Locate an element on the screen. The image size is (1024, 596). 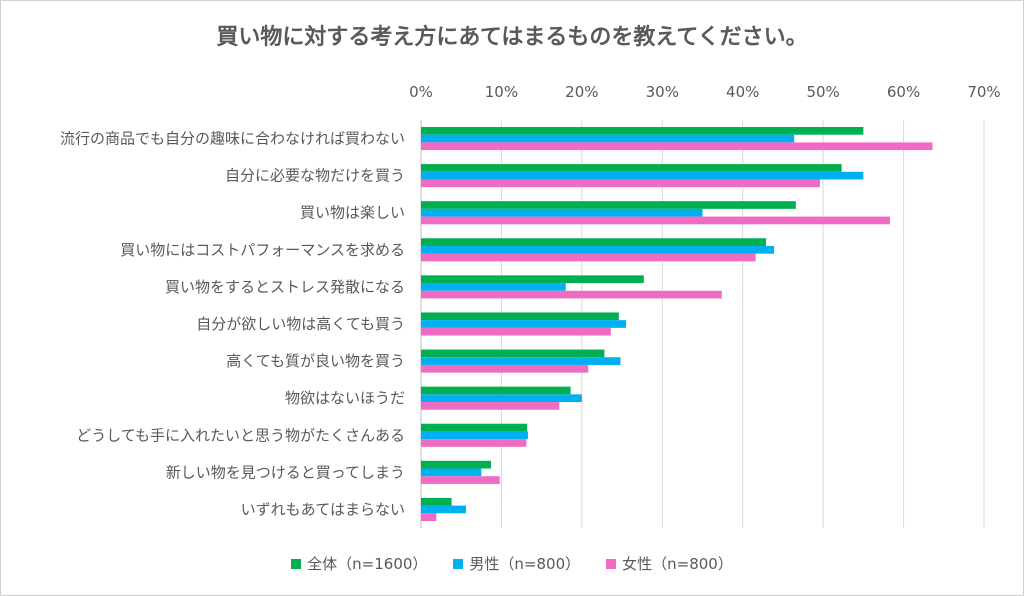
x-tick-label: 30% is located at coordinates (662, 92).